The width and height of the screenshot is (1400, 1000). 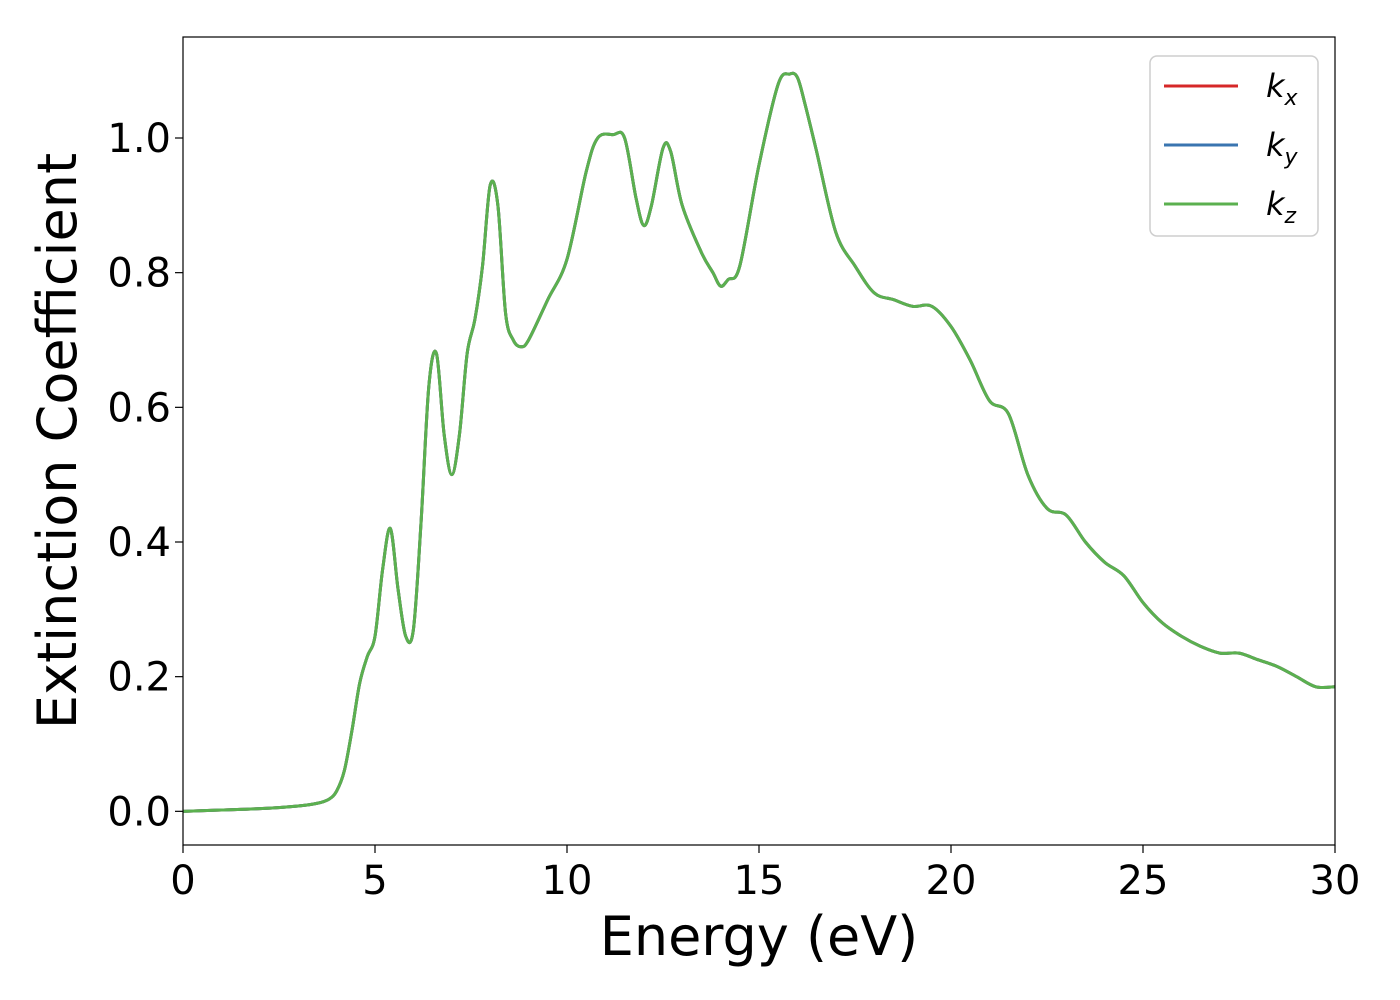 I want to click on x-tick-label: 15, so click(x=759, y=881).